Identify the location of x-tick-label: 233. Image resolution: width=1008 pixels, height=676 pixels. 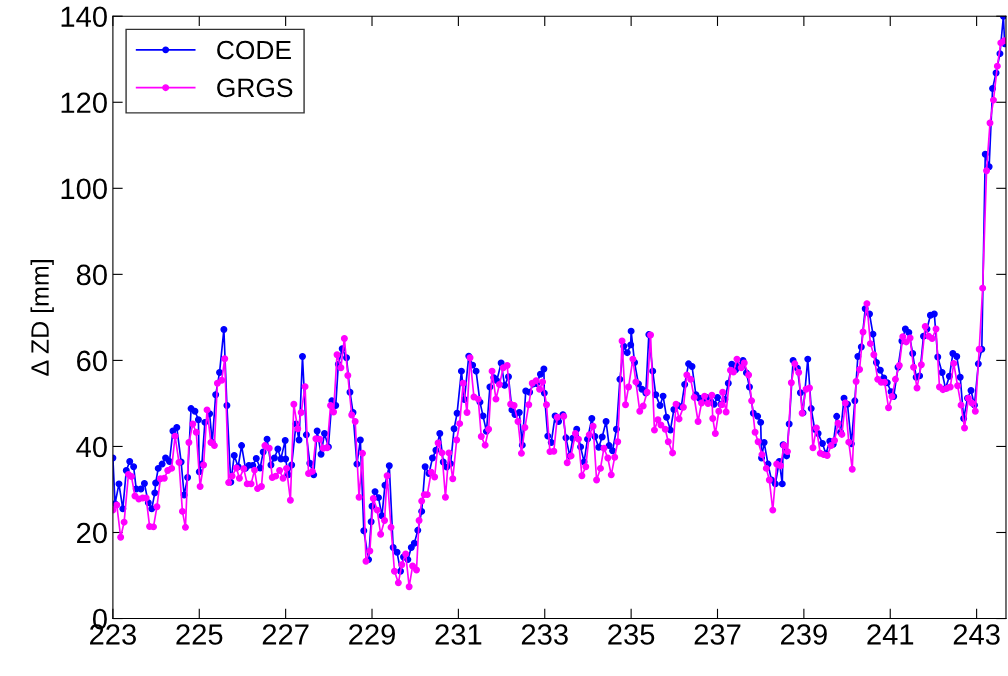
(544, 634).